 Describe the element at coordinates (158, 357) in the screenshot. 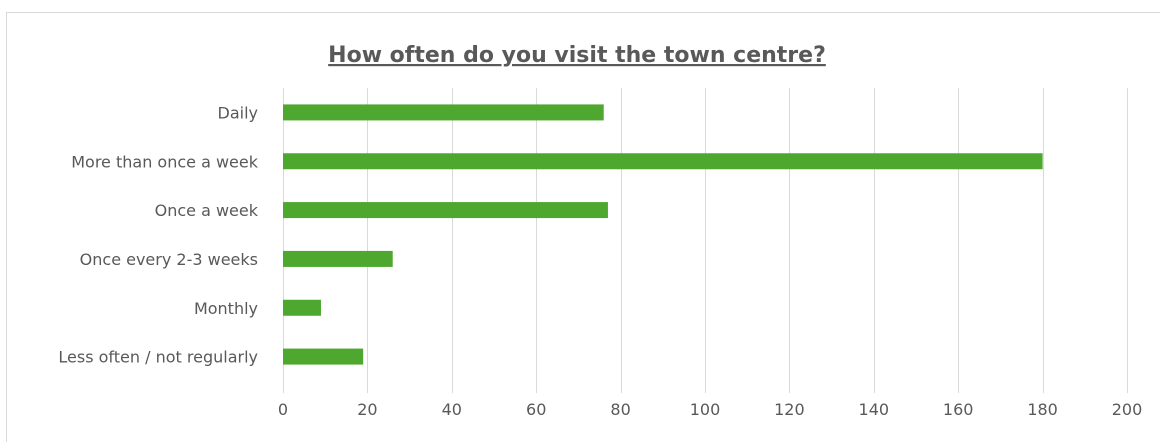

I see `category-label: Less often / not regularly` at that location.